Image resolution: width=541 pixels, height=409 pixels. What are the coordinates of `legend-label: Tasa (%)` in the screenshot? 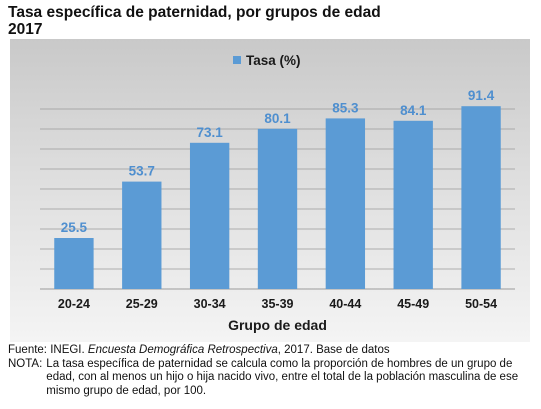 It's located at (273, 60).